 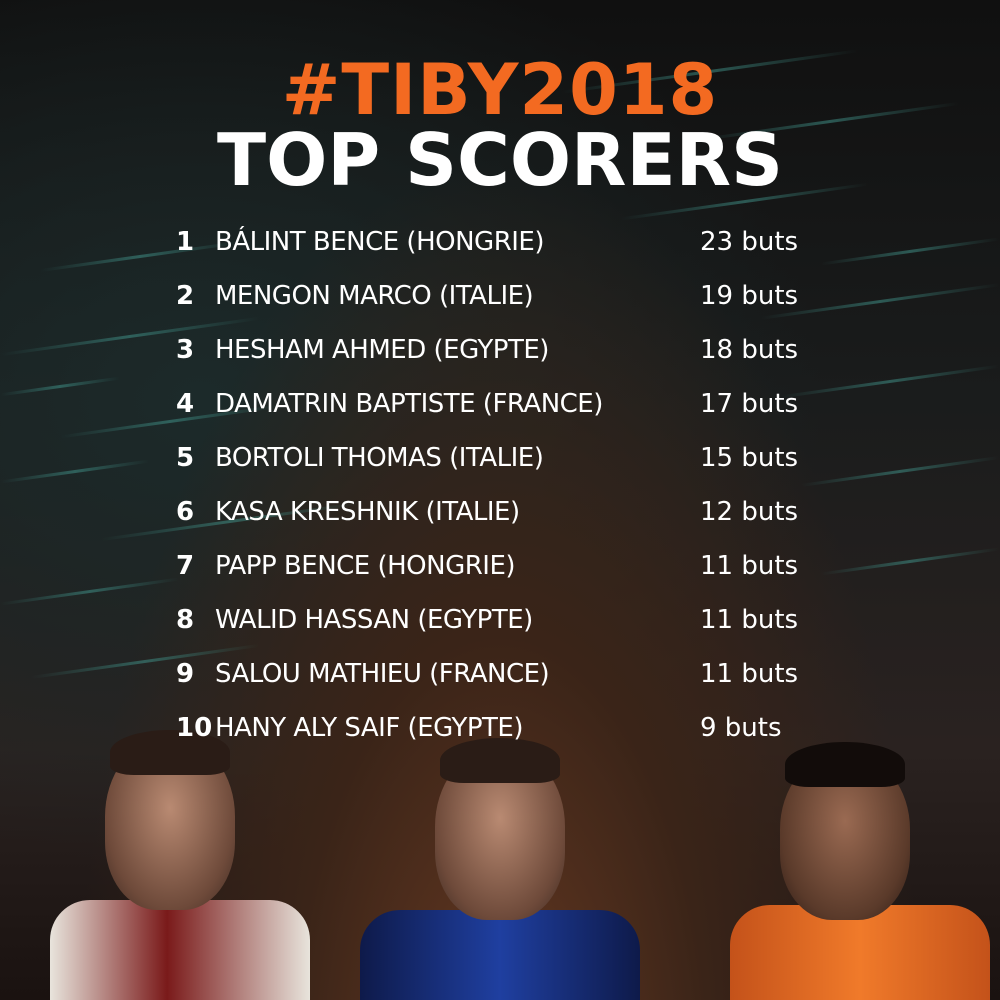 I want to click on scorer-name: HANY ALY SAIF (EGYPTE), so click(x=369, y=728).